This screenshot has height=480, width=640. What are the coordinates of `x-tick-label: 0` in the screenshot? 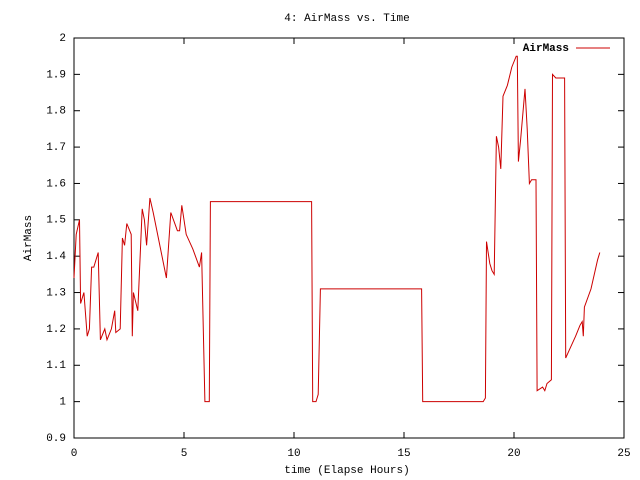 It's located at (74, 454).